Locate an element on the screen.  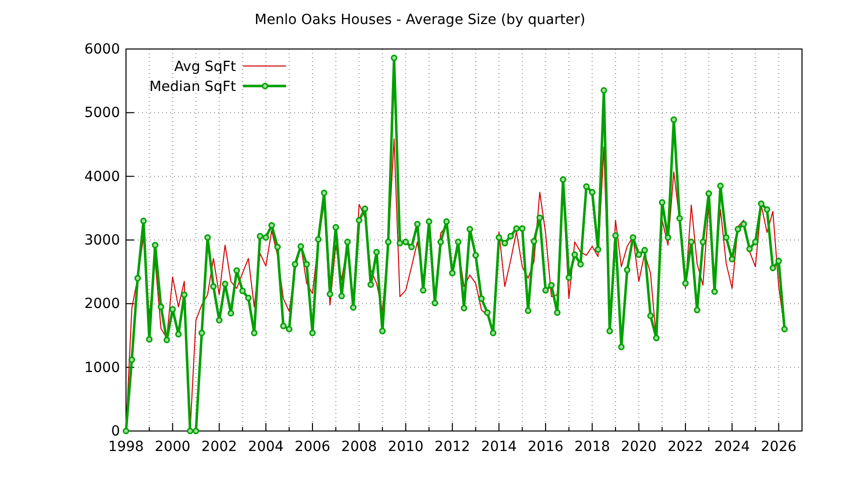
x-tick-label: 2016 is located at coordinates (546, 446).